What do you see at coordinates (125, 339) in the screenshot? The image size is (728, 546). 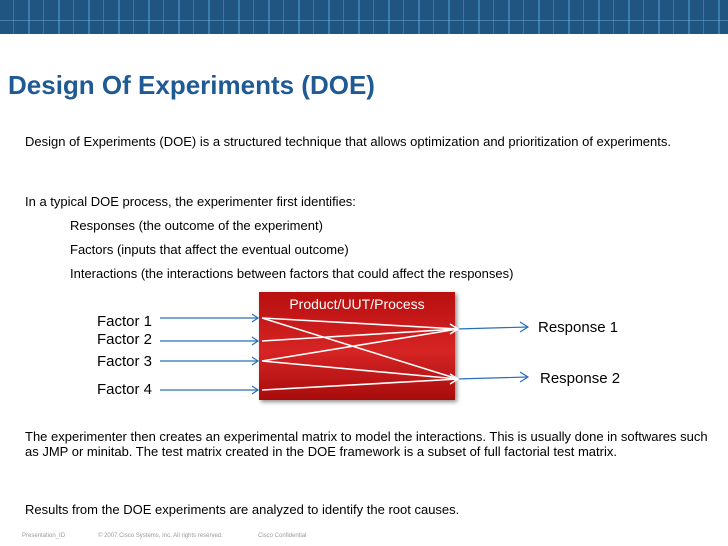 I see `factor-2-label: Factor 2` at bounding box center [125, 339].